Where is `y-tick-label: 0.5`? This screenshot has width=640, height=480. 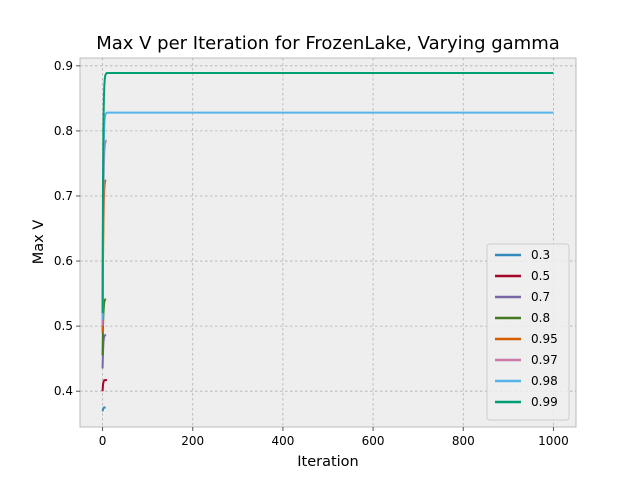
y-tick-label: 0.5 is located at coordinates (63, 326).